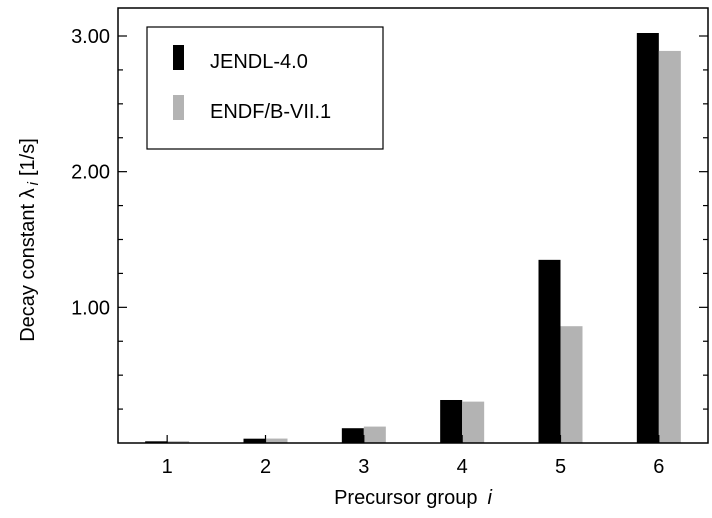 This screenshot has height=518, width=712. Describe the element at coordinates (658, 467) in the screenshot. I see `x-tick-label-6: 6` at that location.